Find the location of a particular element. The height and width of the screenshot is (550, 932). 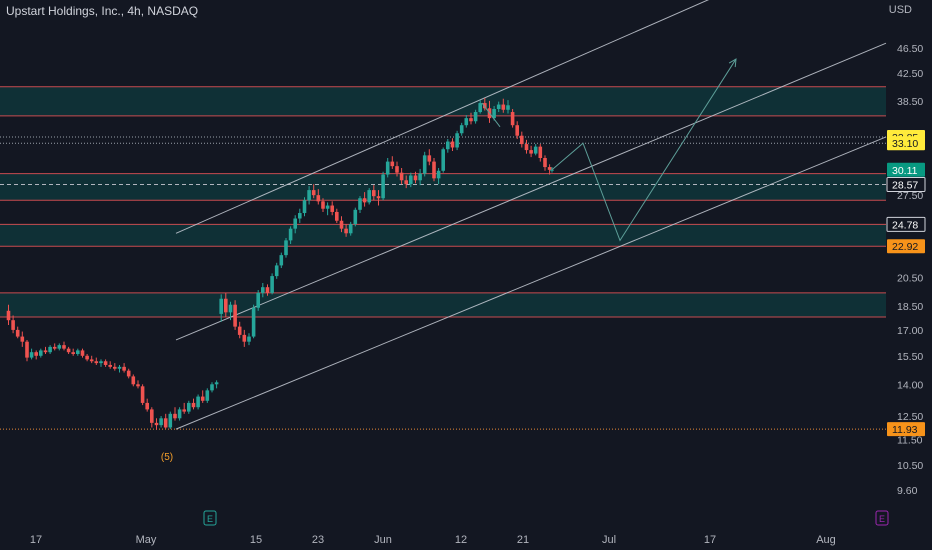

x-tick-6: 21 is located at coordinates (523, 540).